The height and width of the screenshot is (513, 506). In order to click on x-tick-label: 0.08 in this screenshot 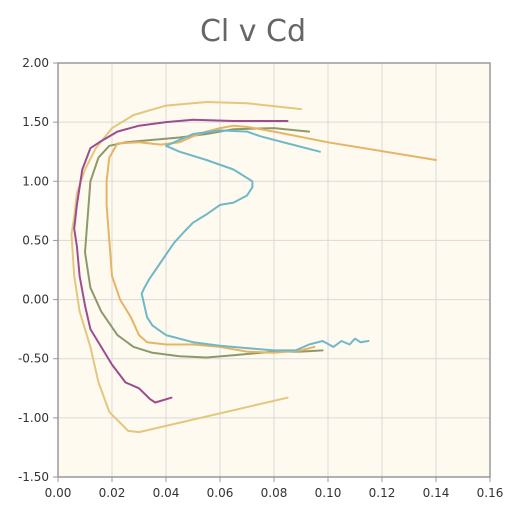, I will do `click(274, 493)`.